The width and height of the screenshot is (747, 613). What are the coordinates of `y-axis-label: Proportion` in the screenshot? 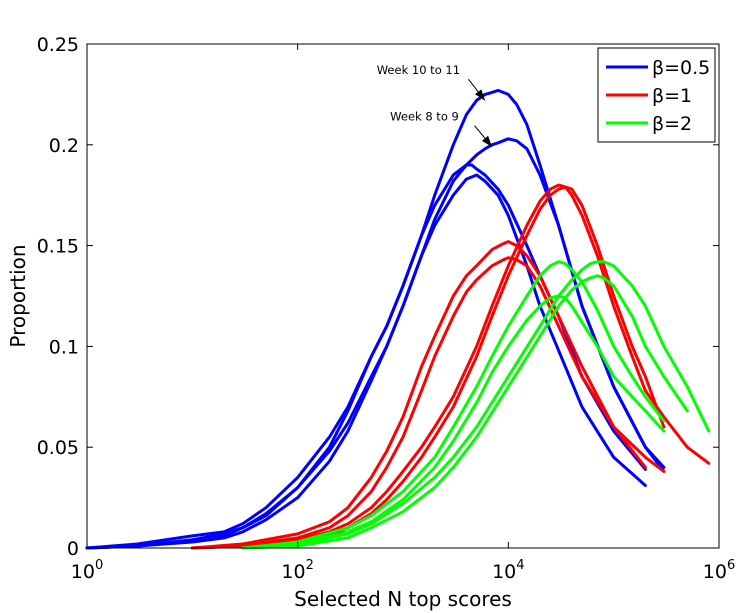 It's located at (18, 295).